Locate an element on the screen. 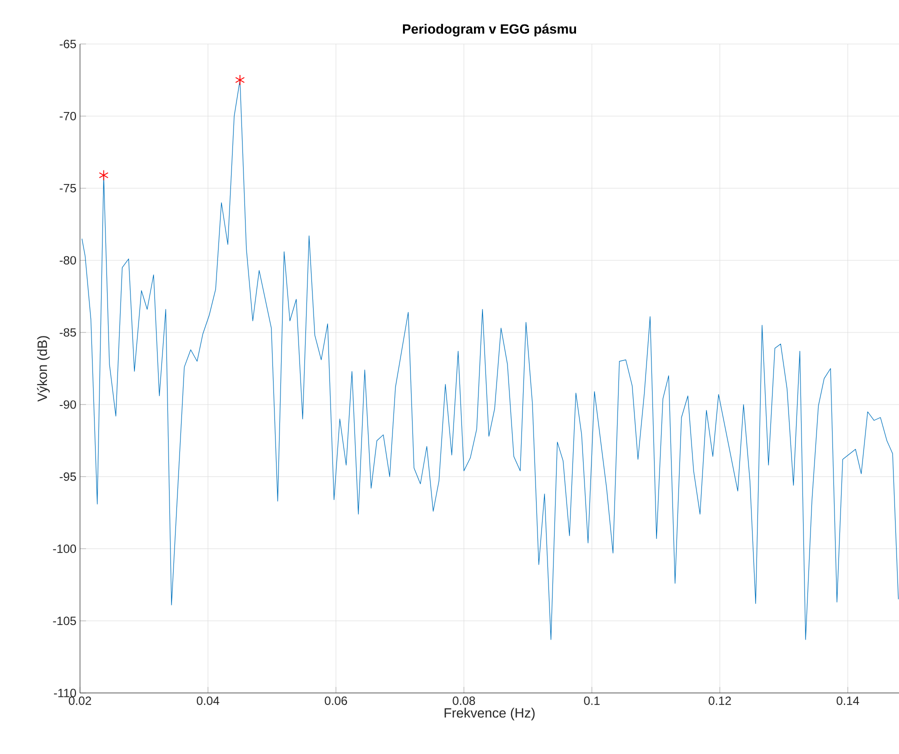 This screenshot has height=754, width=899. y-tick-label: -95 is located at coordinates (68, 476).